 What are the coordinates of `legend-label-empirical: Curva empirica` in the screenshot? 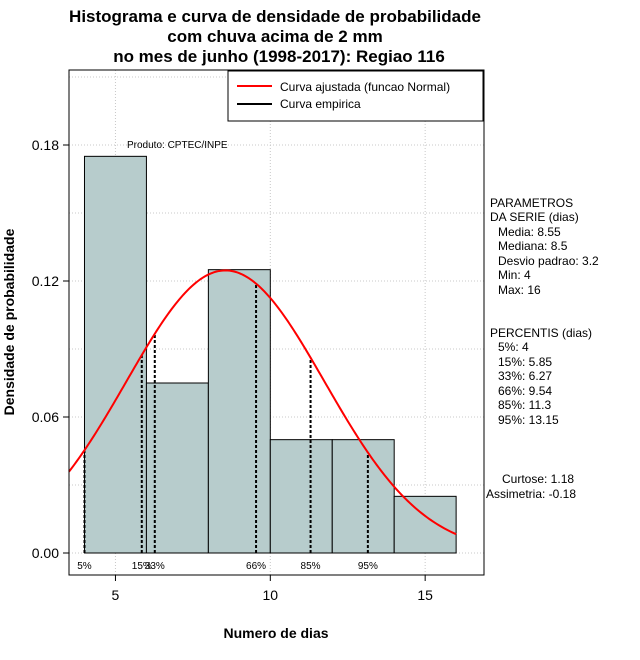 It's located at (320, 104).